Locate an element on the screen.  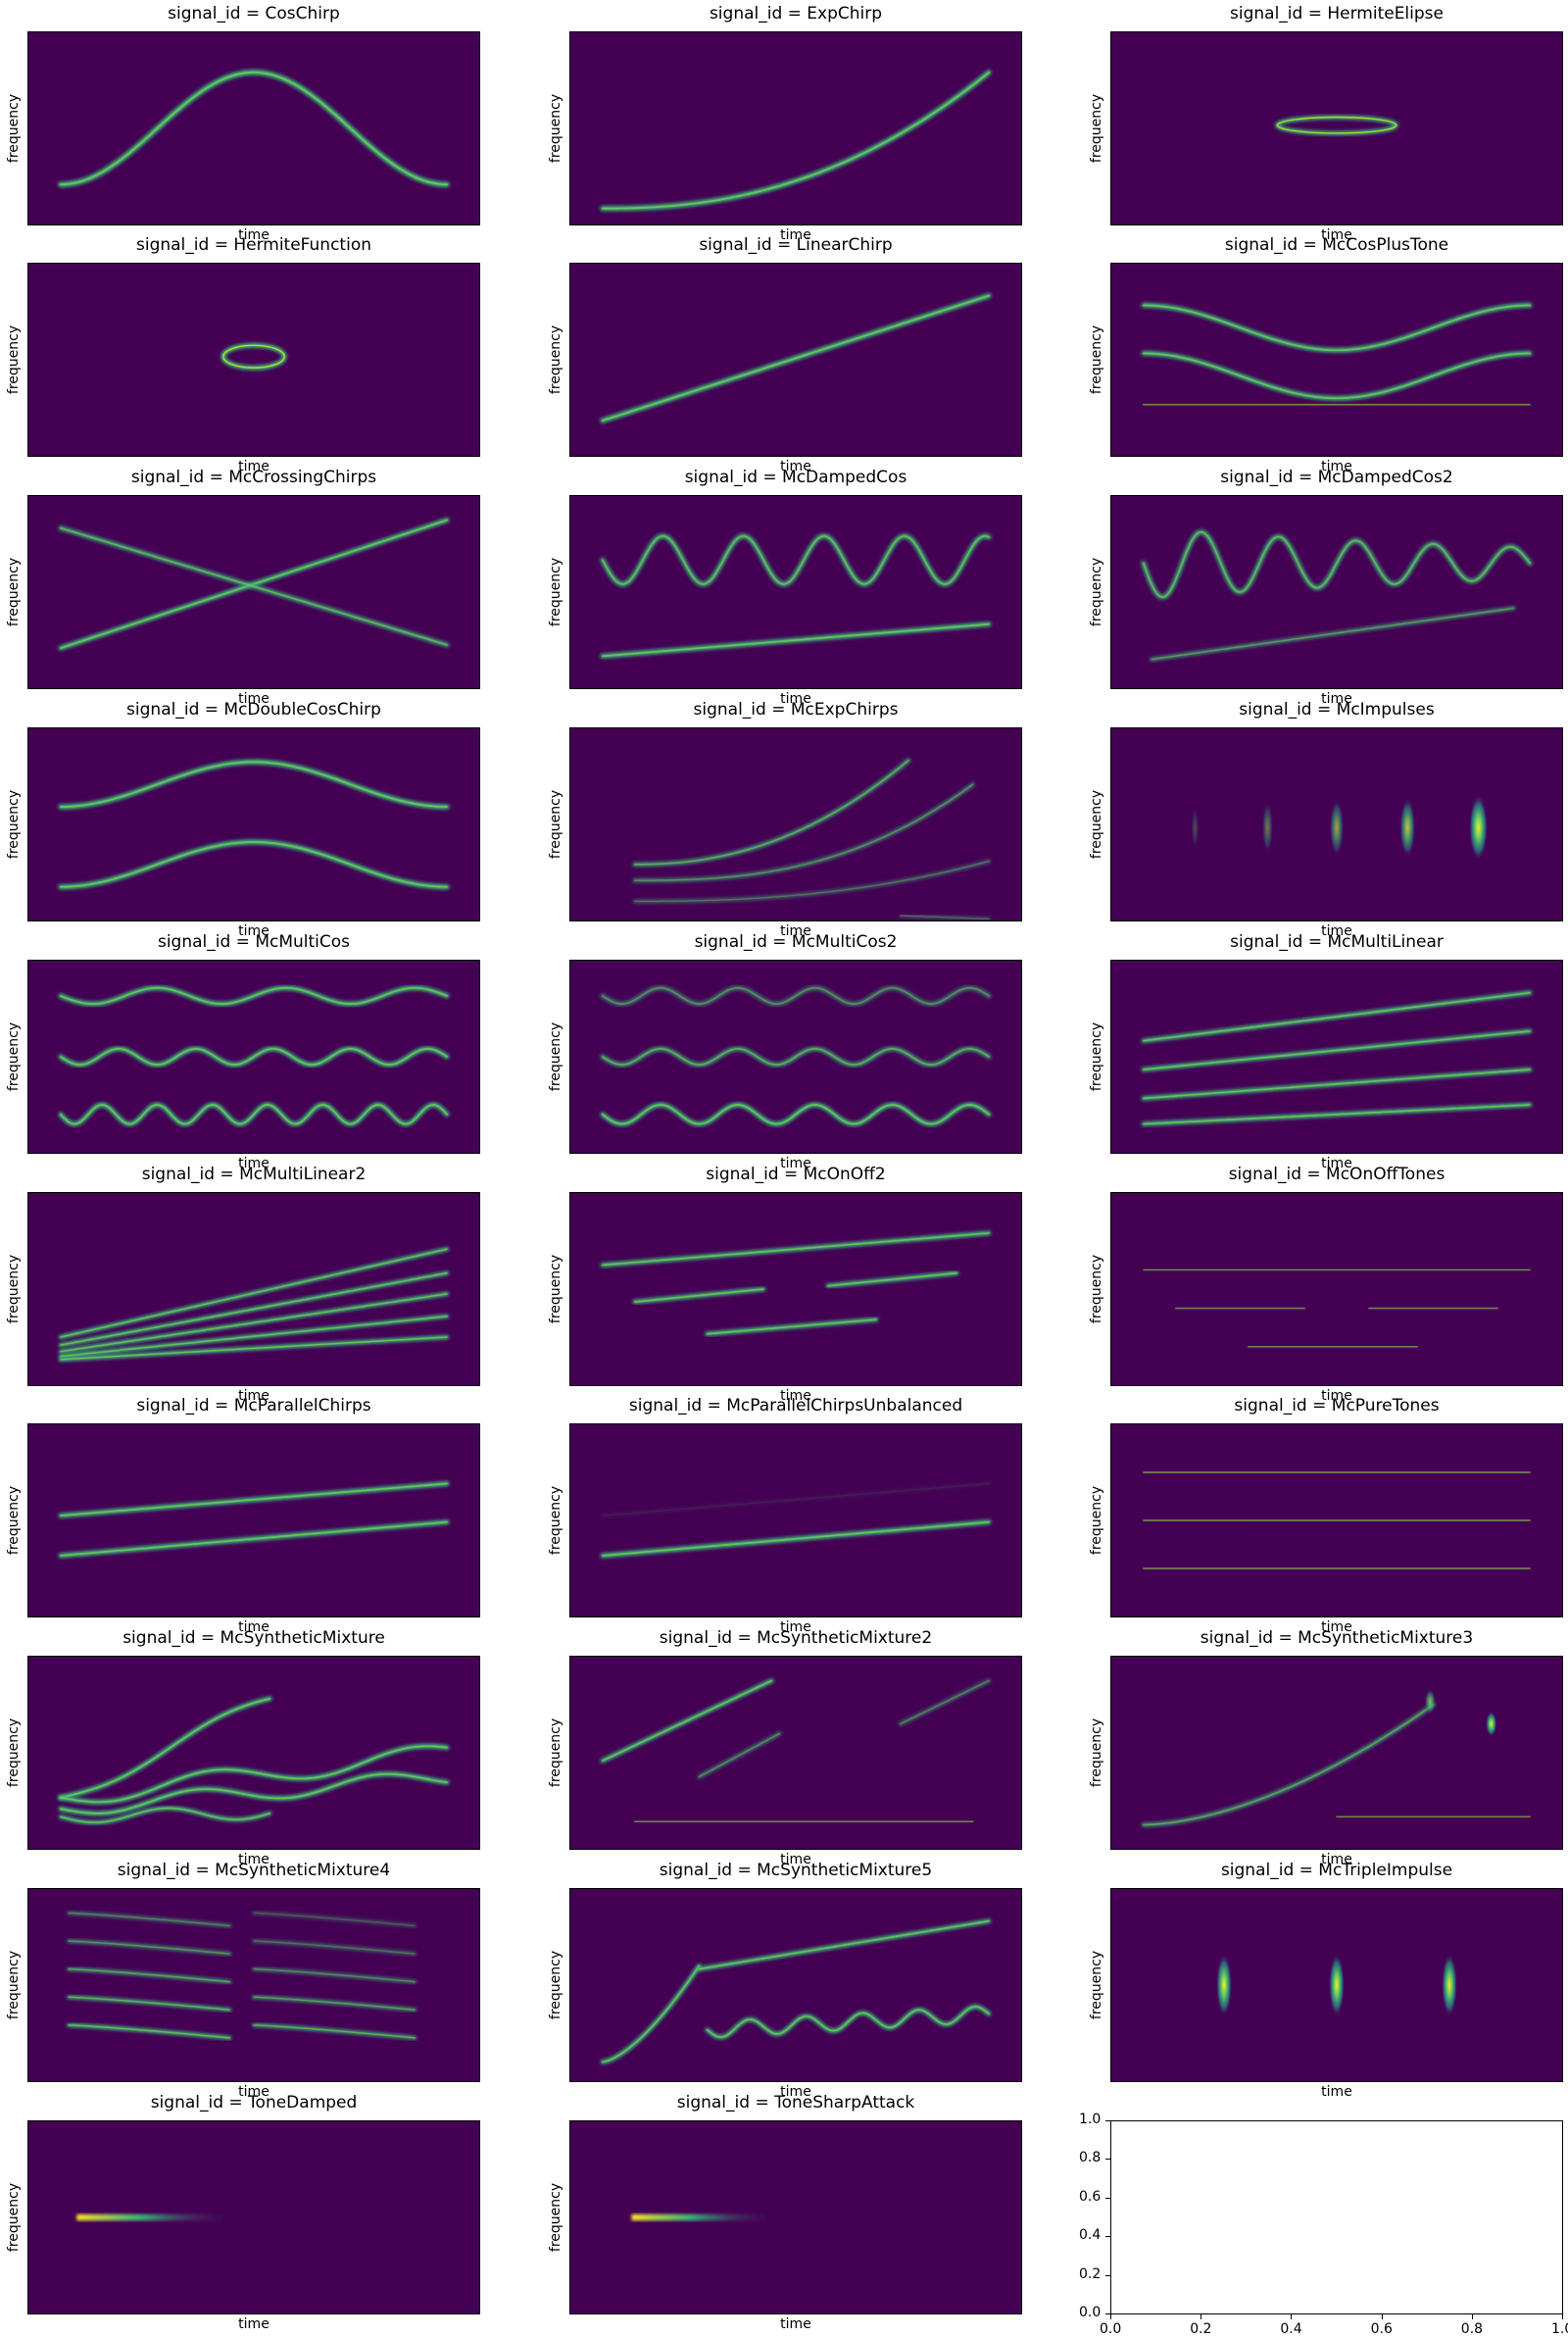
panel-title: signal_id = McMultiCos is located at coordinates (254, 942).